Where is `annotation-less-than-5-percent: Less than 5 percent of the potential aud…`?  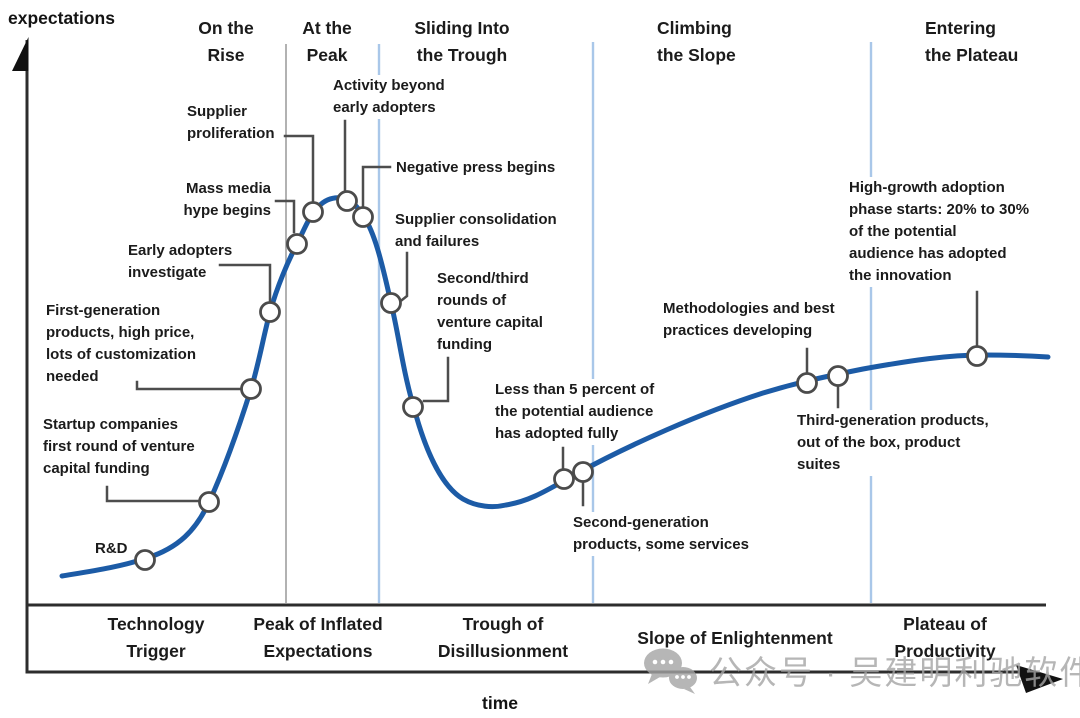 annotation-less-than-5-percent: Less than 5 percent of the potential aud… is located at coordinates (575, 412).